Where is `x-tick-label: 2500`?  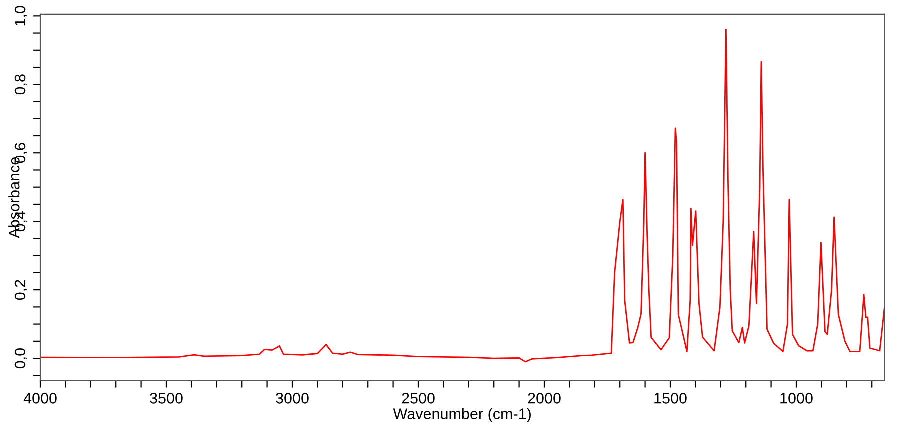 x-tick-label: 2500 is located at coordinates (418, 398).